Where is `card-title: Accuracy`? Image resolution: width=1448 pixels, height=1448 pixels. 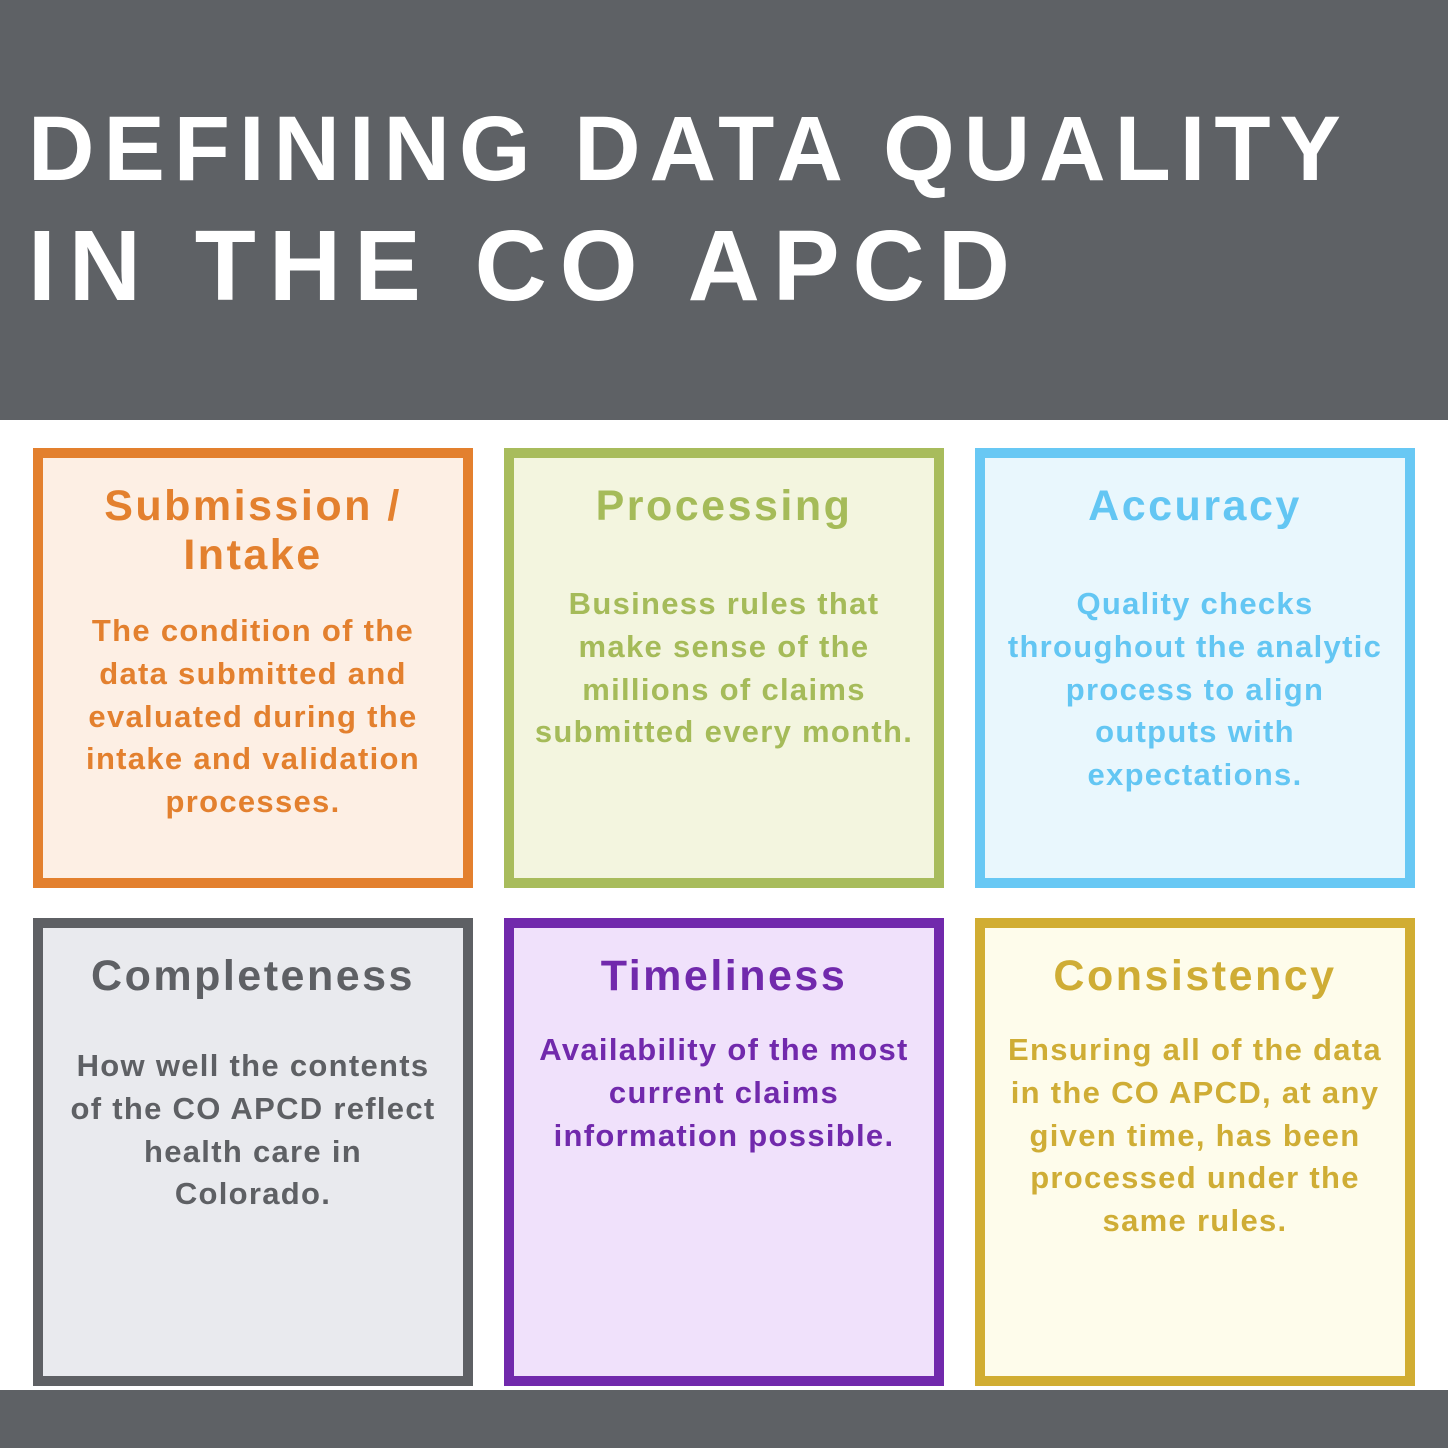
card-title: Accuracy is located at coordinates (1195, 506).